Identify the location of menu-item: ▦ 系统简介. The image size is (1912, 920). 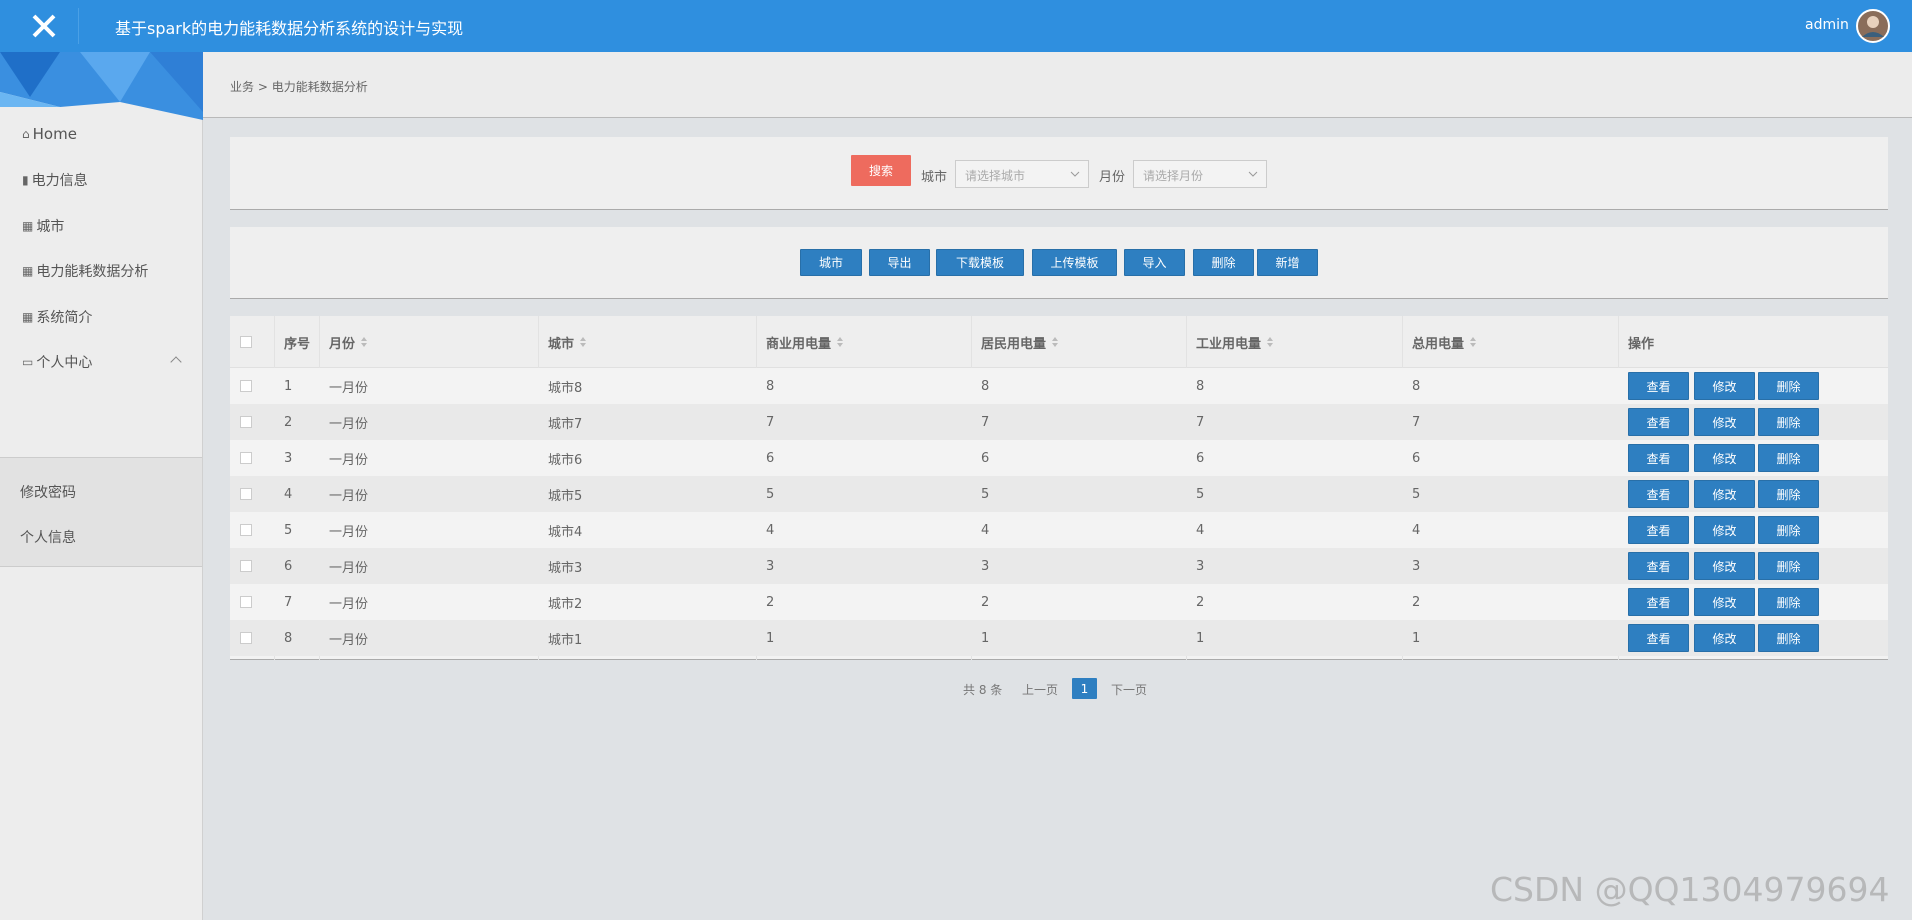
(107, 317).